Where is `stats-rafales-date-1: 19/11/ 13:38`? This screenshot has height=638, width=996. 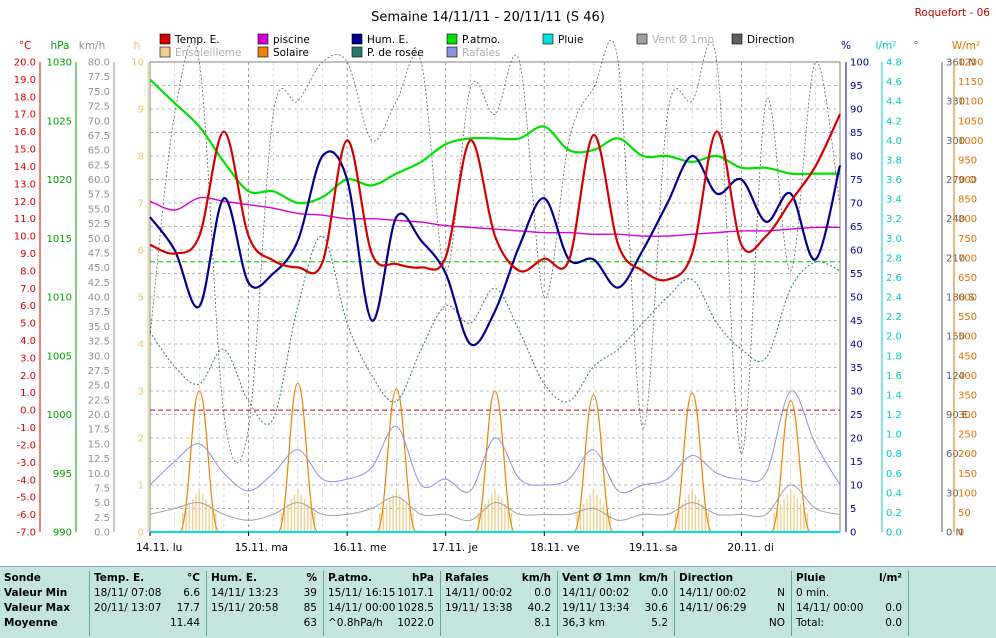 stats-rafales-date-1: 19/11/ 13:38 is located at coordinates (479, 608).